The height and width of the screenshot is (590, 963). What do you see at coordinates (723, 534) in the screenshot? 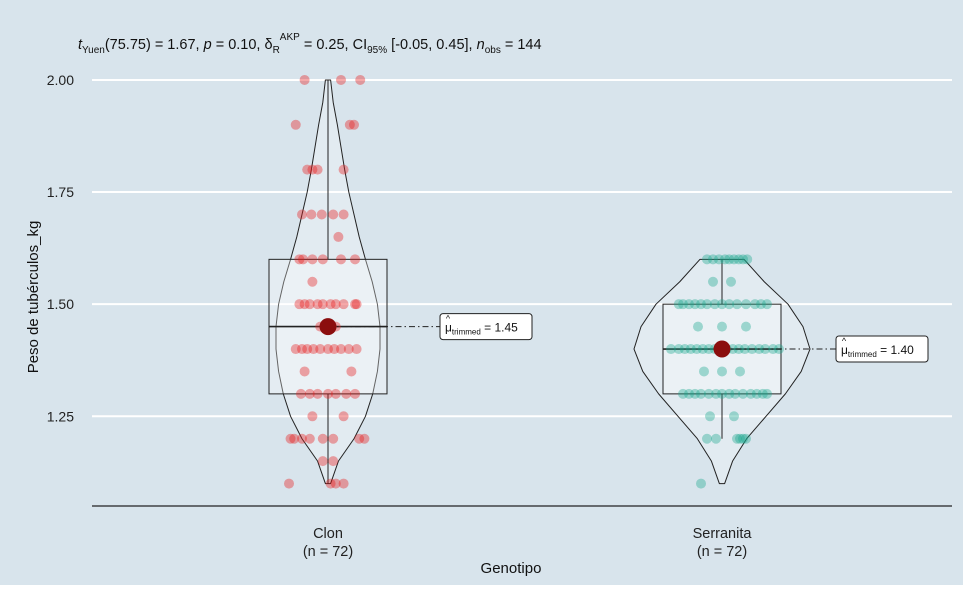
I see `x-tick-label-serranita: Serranita` at bounding box center [723, 534].